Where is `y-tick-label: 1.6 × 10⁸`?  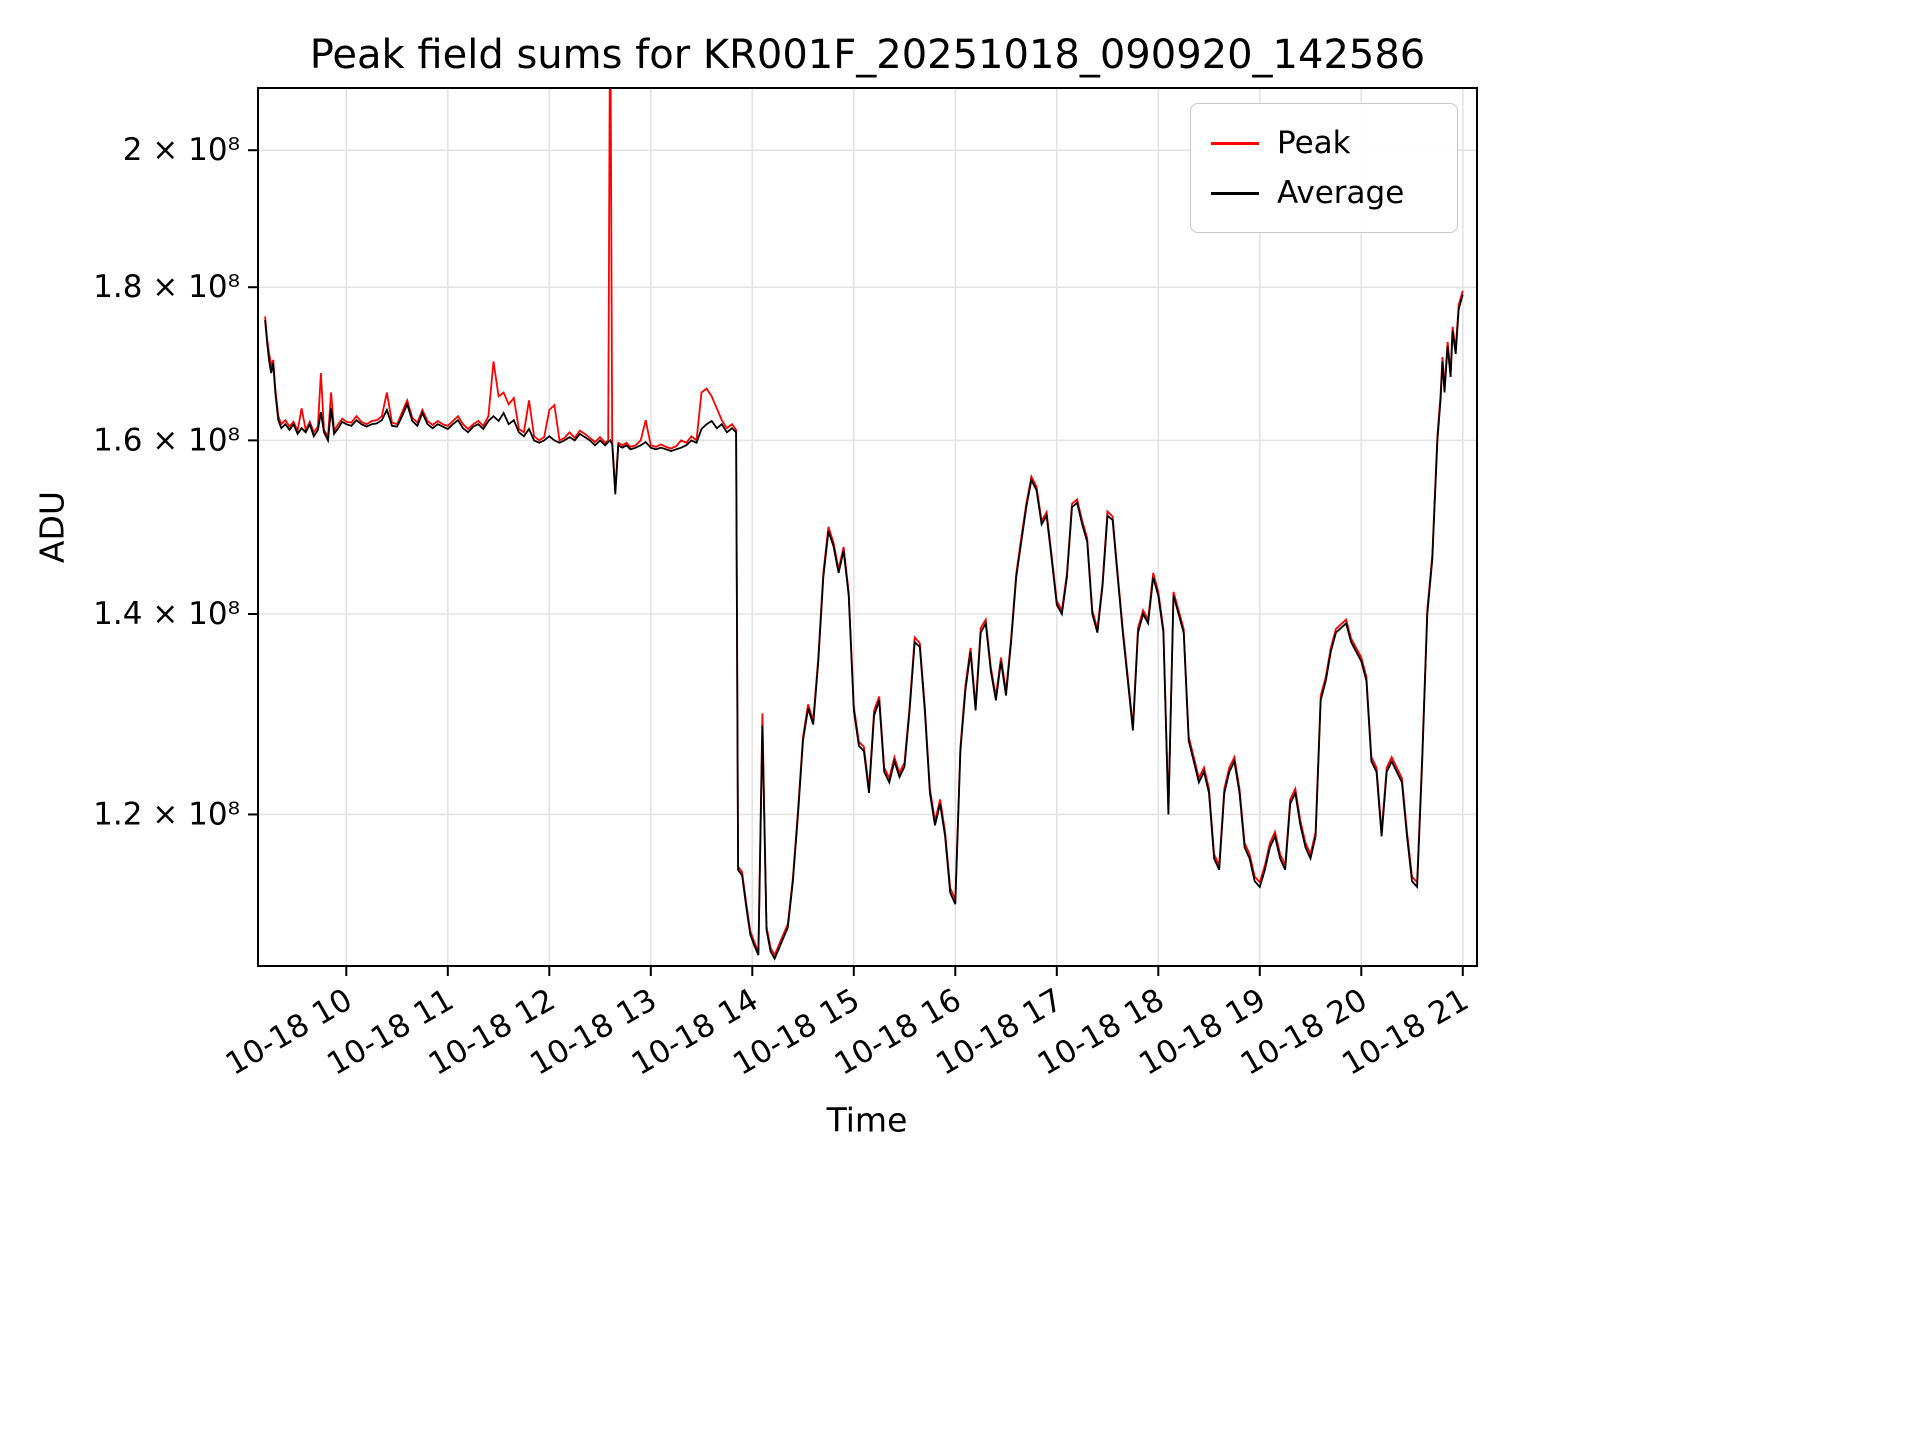
y-tick-label: 1.6 × 10⁸ is located at coordinates (166, 440).